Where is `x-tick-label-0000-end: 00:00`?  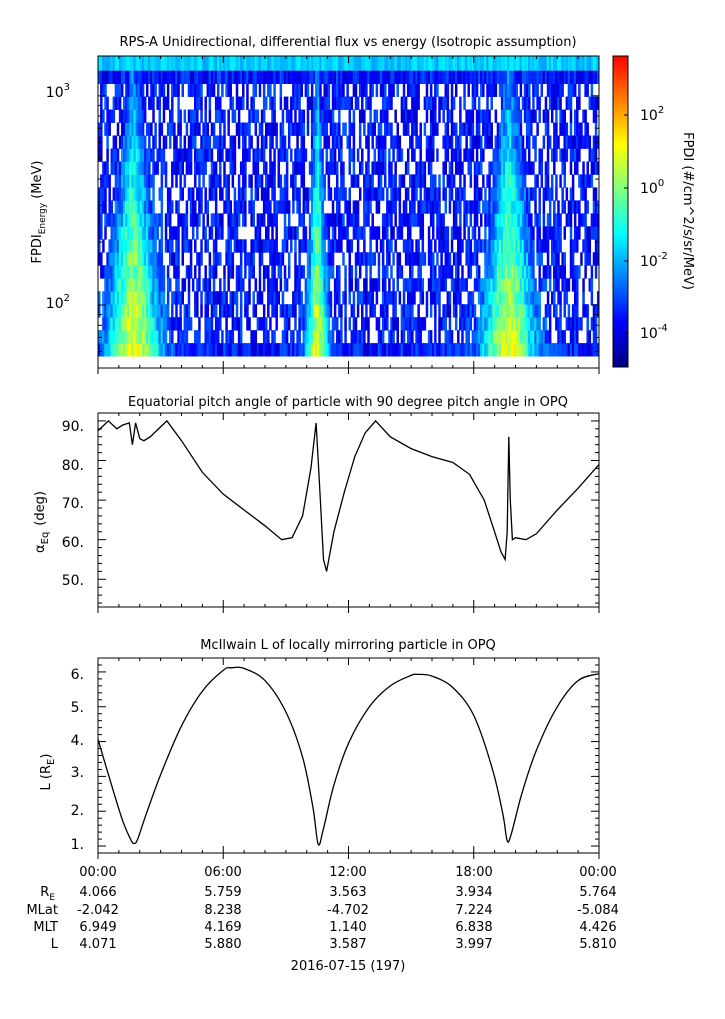 x-tick-label-0000-end: 00:00 is located at coordinates (597, 872).